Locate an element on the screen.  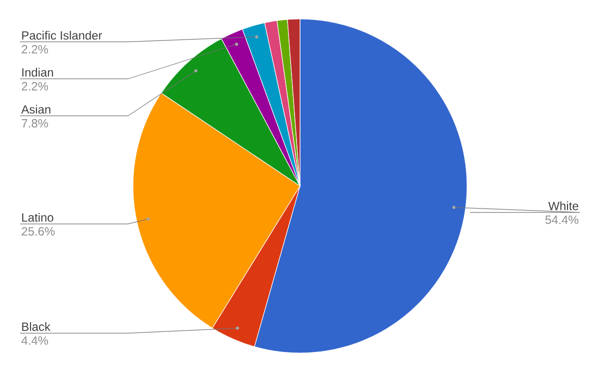
slice-label: Black is located at coordinates (36, 326).